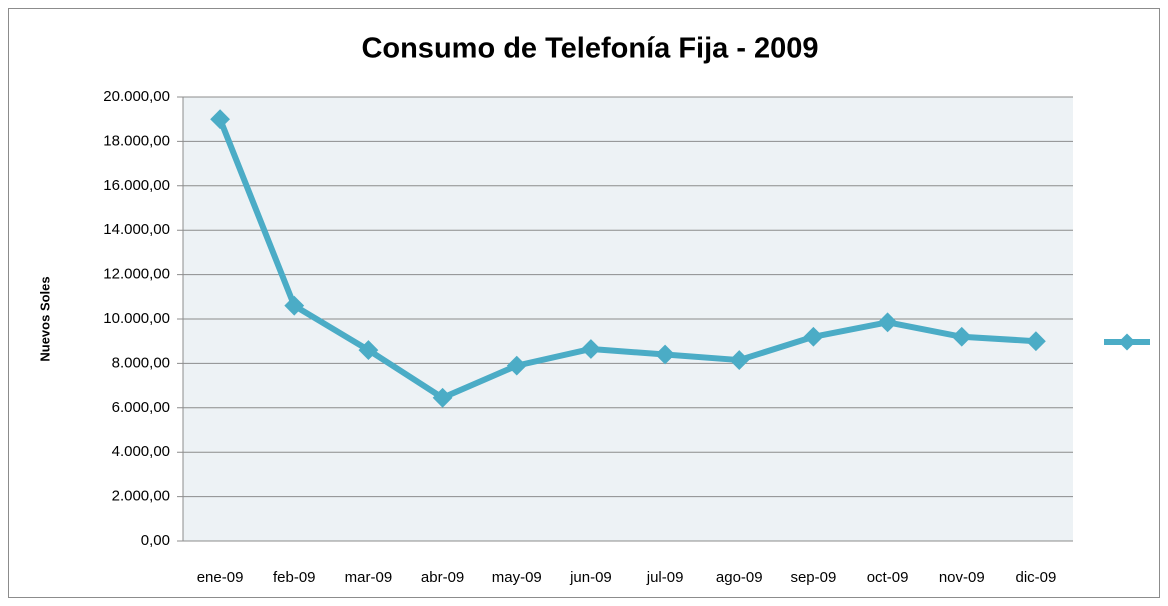 This screenshot has width=1168, height=606. Describe the element at coordinates (136, 96) in the screenshot. I see `y-tick-label: 20.000,00` at that location.